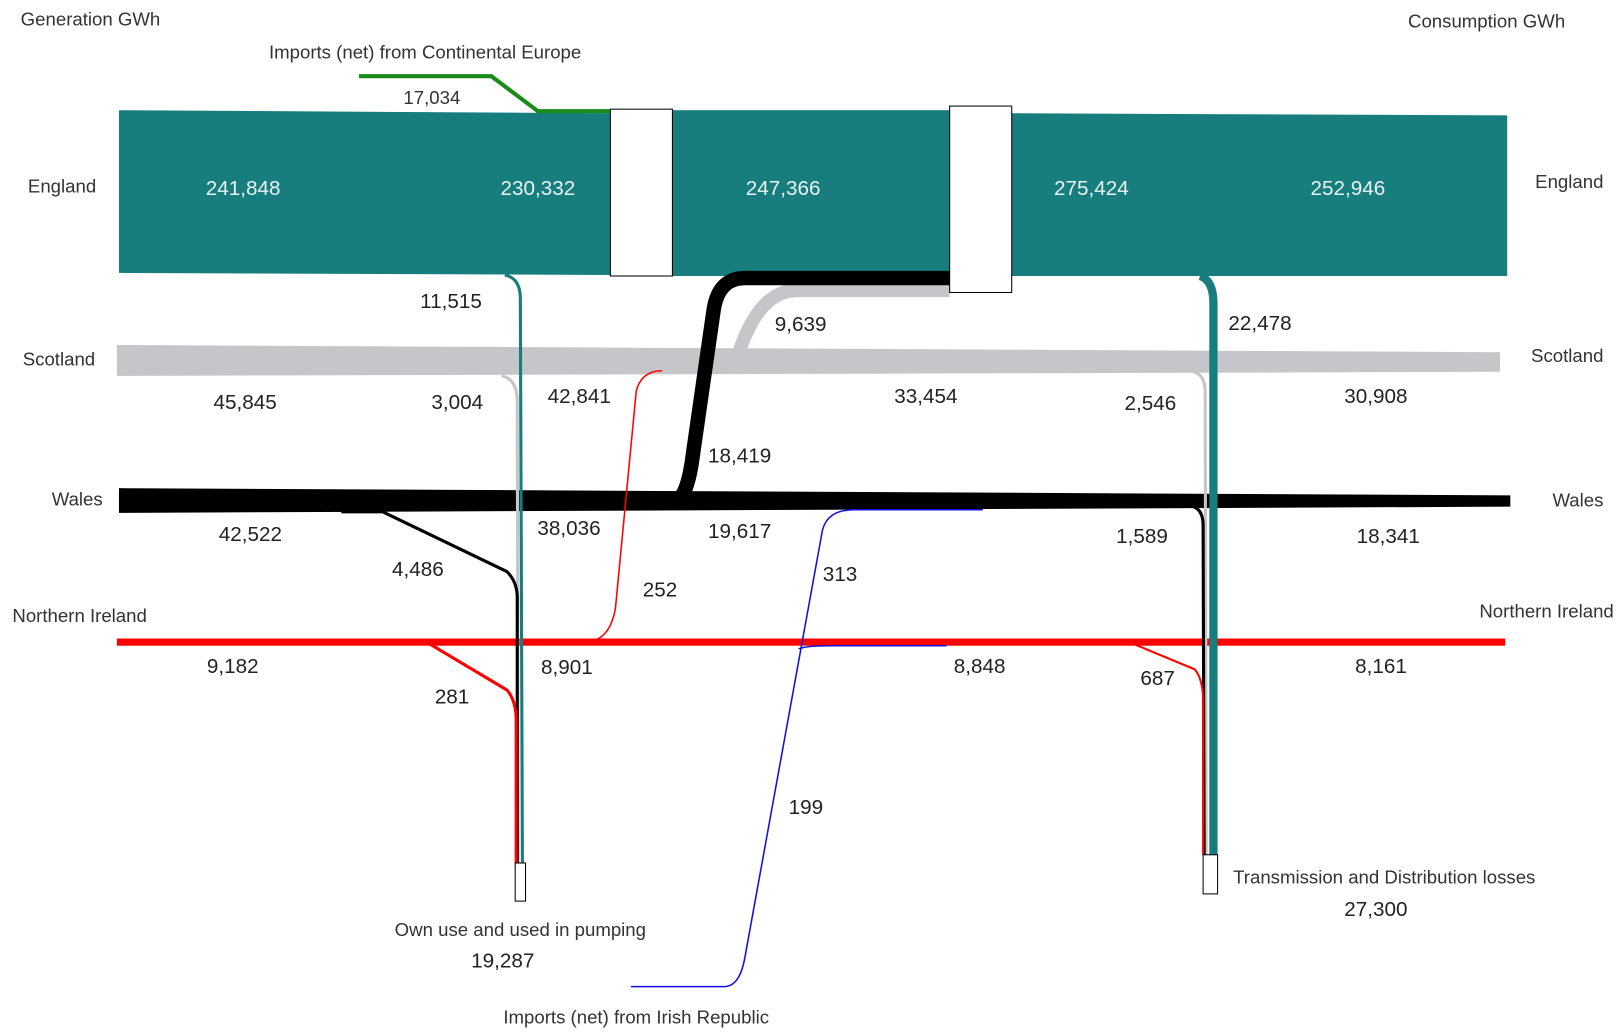  I want to click on value: 9,639, so click(801, 324).